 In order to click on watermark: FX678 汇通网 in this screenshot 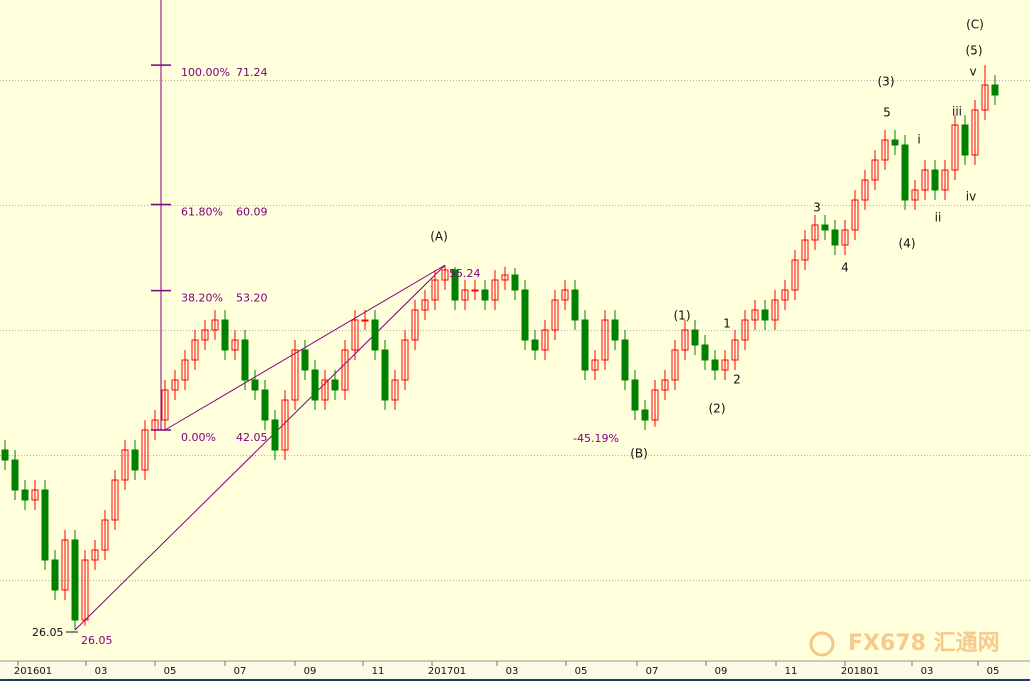, I will do `click(924, 643)`.